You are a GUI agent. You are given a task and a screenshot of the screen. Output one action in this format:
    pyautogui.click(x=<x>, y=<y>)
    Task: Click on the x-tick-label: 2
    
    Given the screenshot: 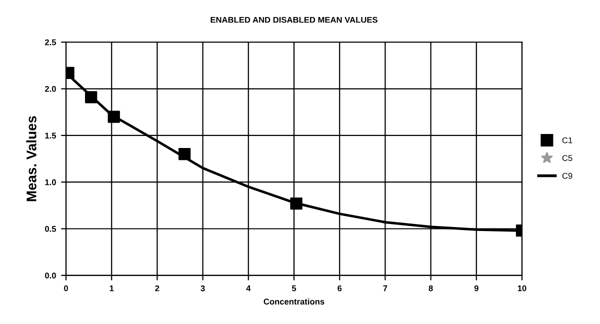 What is the action you would take?
    pyautogui.click(x=157, y=288)
    